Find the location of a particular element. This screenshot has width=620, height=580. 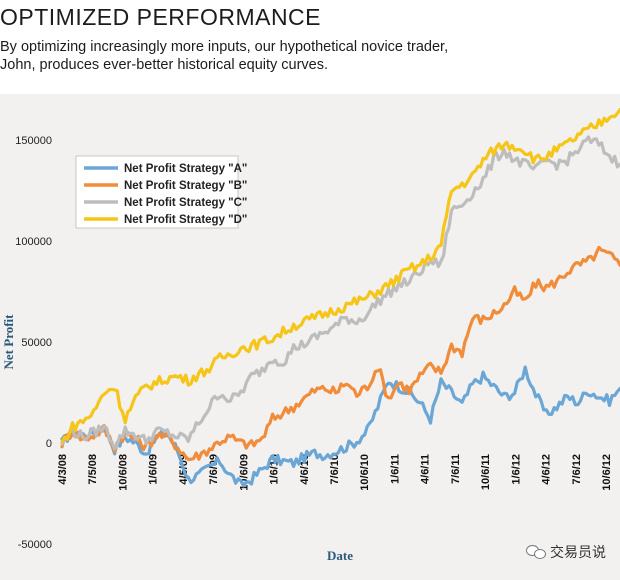

x-tick-group: 10/6/08 is located at coordinates (123, 472).